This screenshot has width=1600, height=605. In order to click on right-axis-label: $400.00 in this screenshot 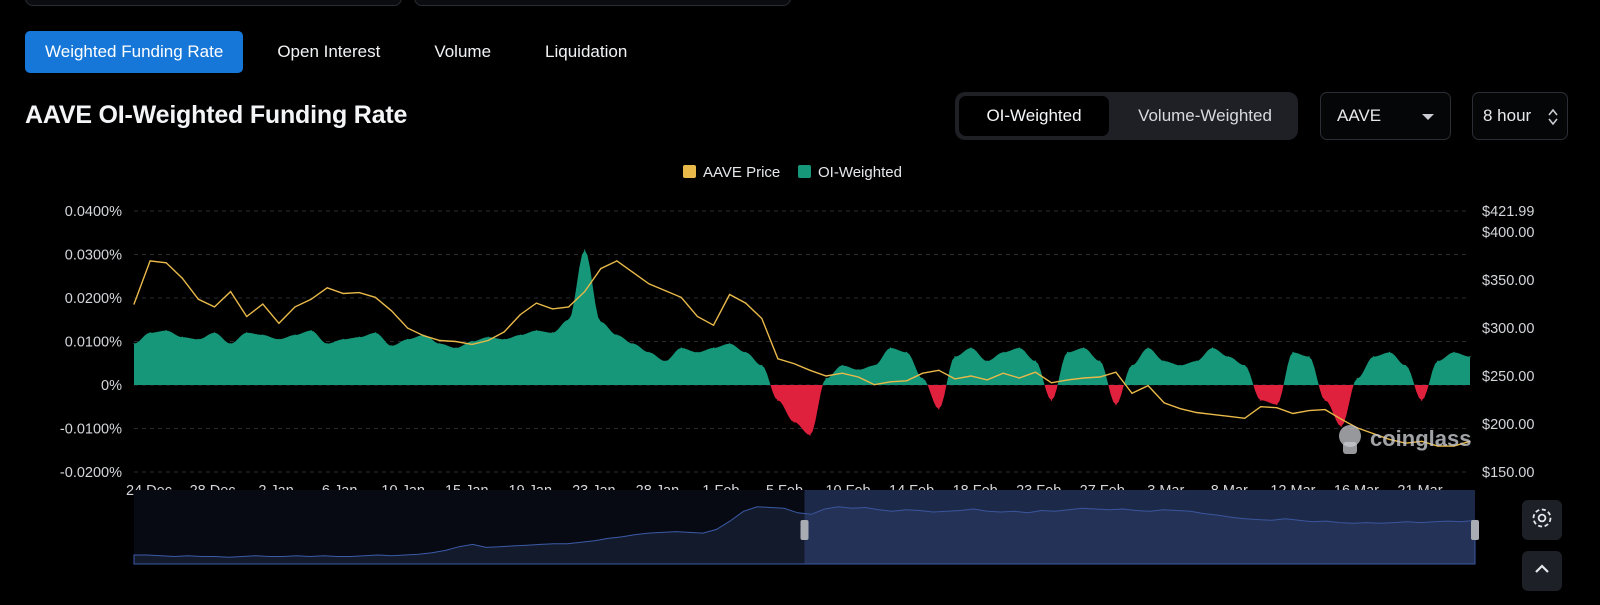, I will do `click(1508, 233)`.